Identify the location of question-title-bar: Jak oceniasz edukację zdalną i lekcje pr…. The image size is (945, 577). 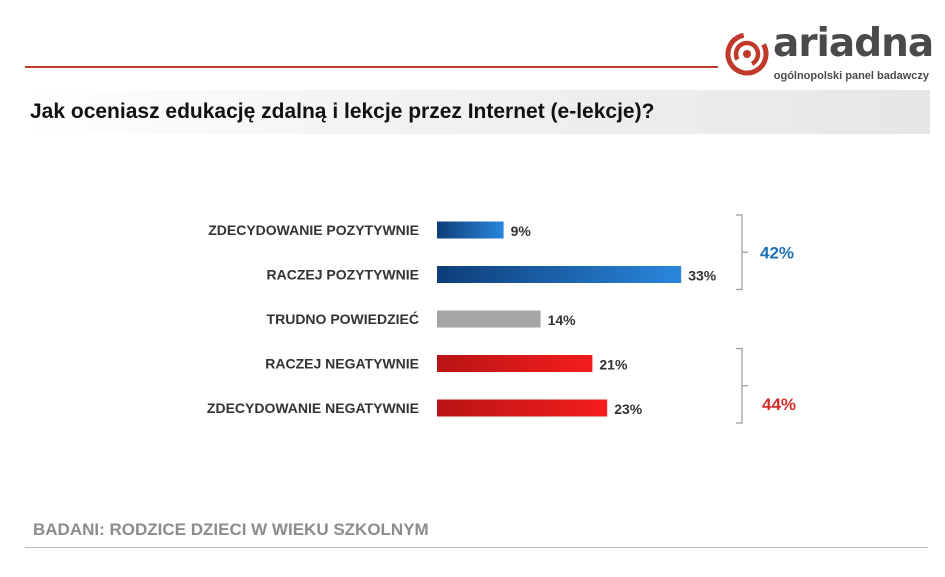
(476, 112).